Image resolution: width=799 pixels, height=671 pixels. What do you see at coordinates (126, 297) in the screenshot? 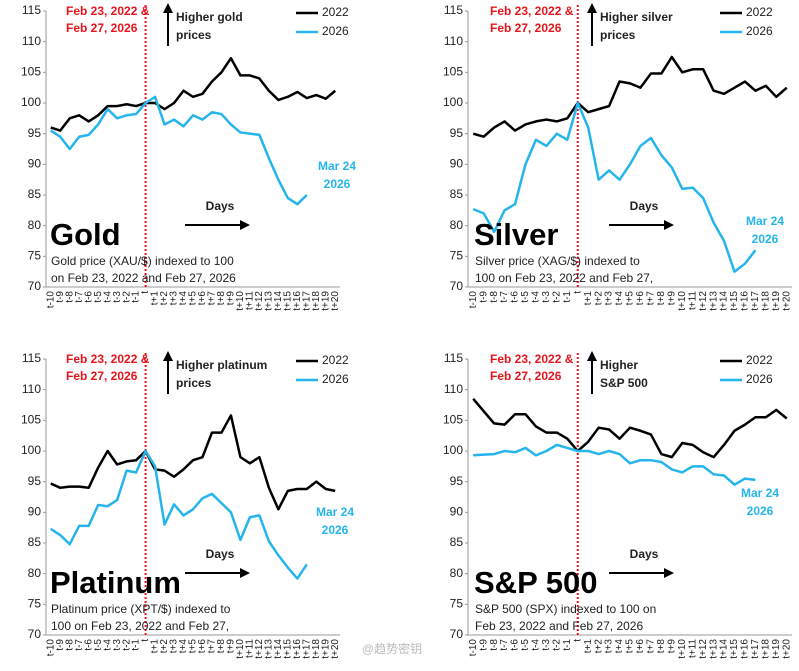
I see `x-tick-label: t-2` at bounding box center [126, 297].